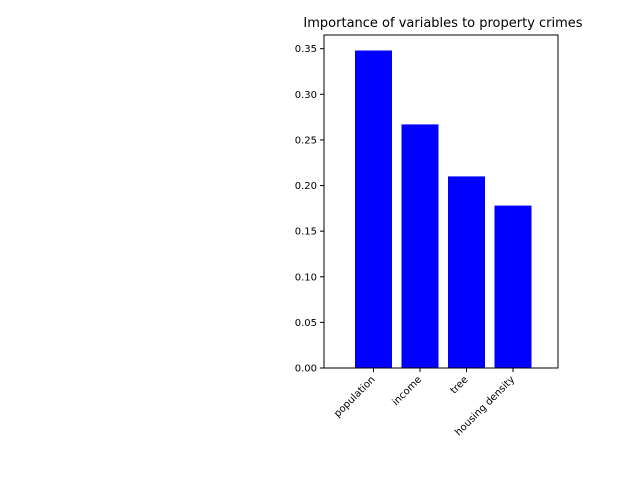 This screenshot has width=640, height=480. What do you see at coordinates (306, 95) in the screenshot?
I see `y-tick-label: 0.30` at bounding box center [306, 95].